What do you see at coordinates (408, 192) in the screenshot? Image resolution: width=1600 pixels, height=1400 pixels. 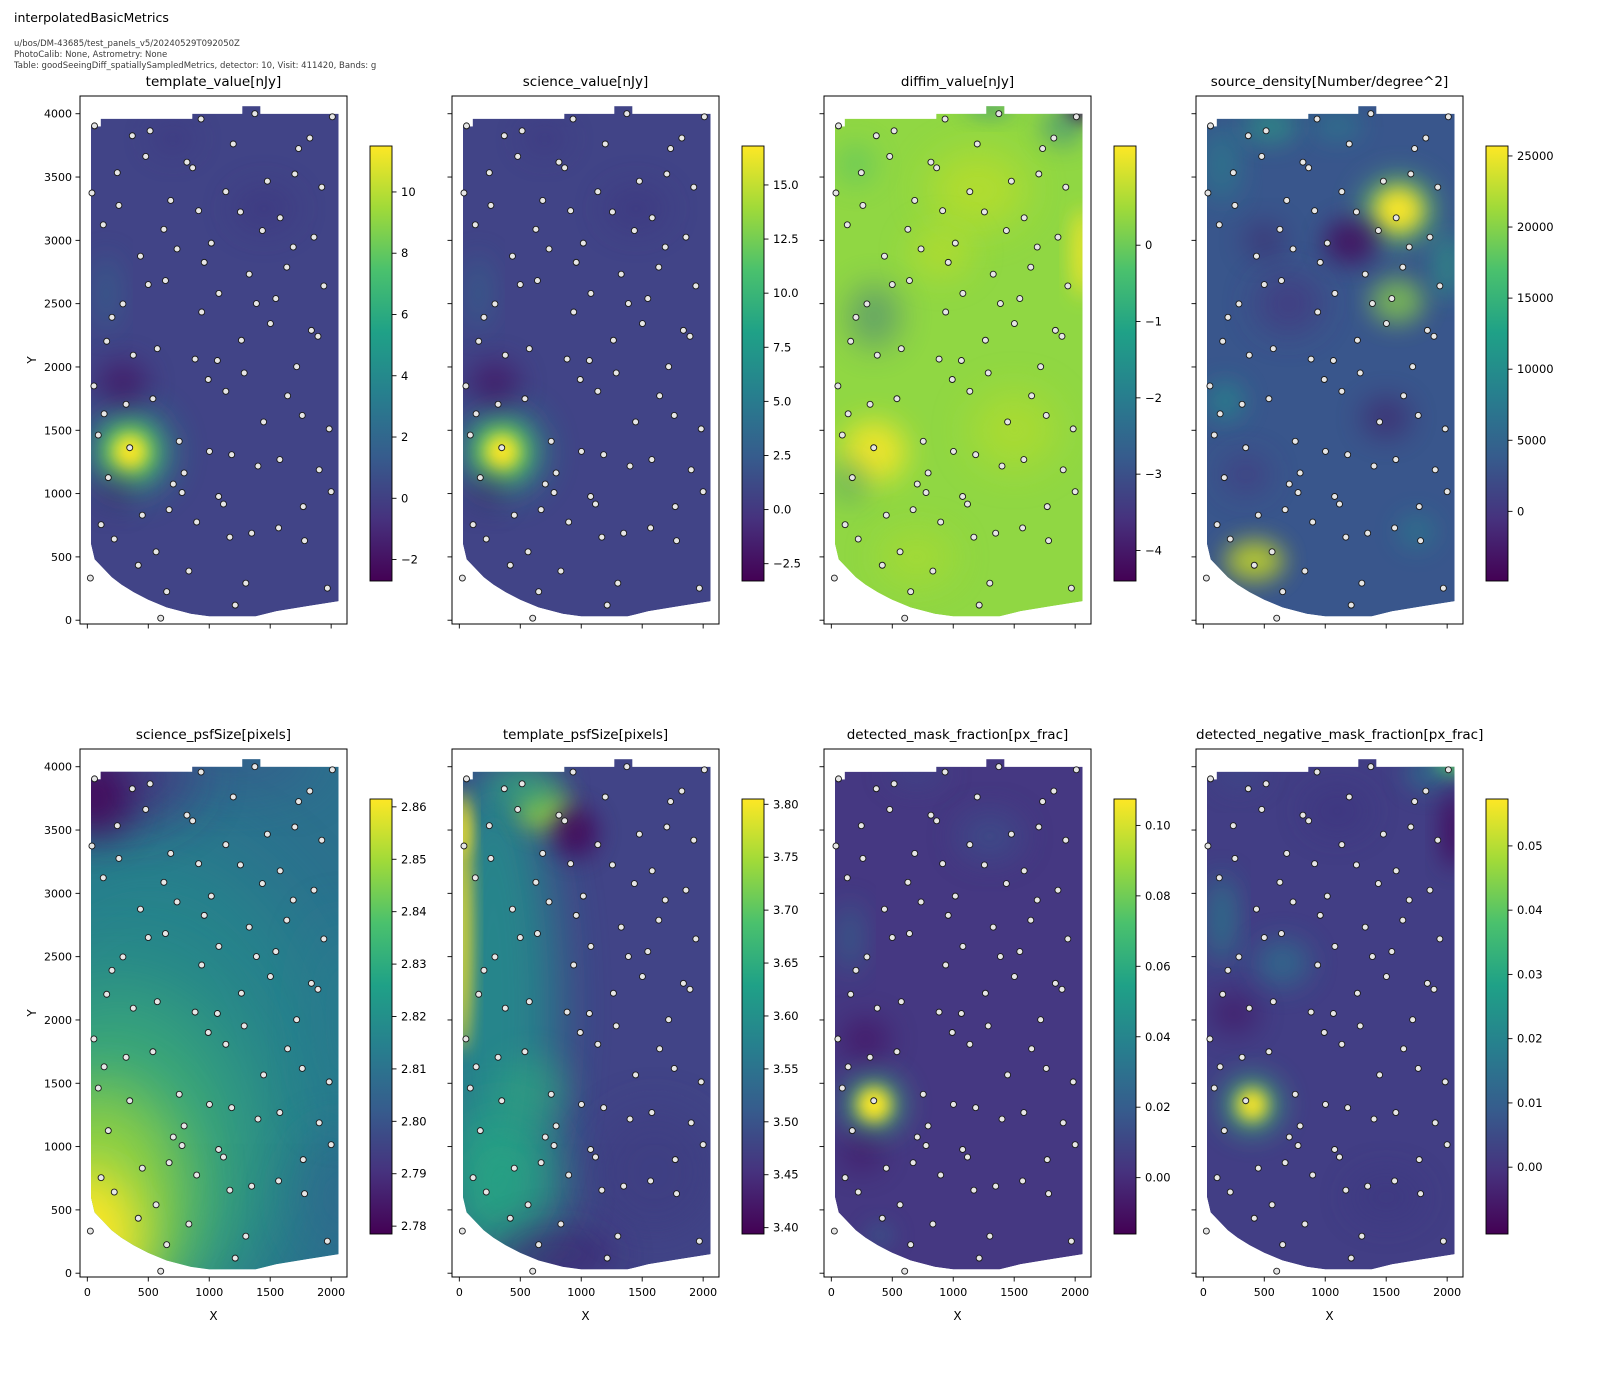 I see `colorbar-tick-label: 10` at bounding box center [408, 192].